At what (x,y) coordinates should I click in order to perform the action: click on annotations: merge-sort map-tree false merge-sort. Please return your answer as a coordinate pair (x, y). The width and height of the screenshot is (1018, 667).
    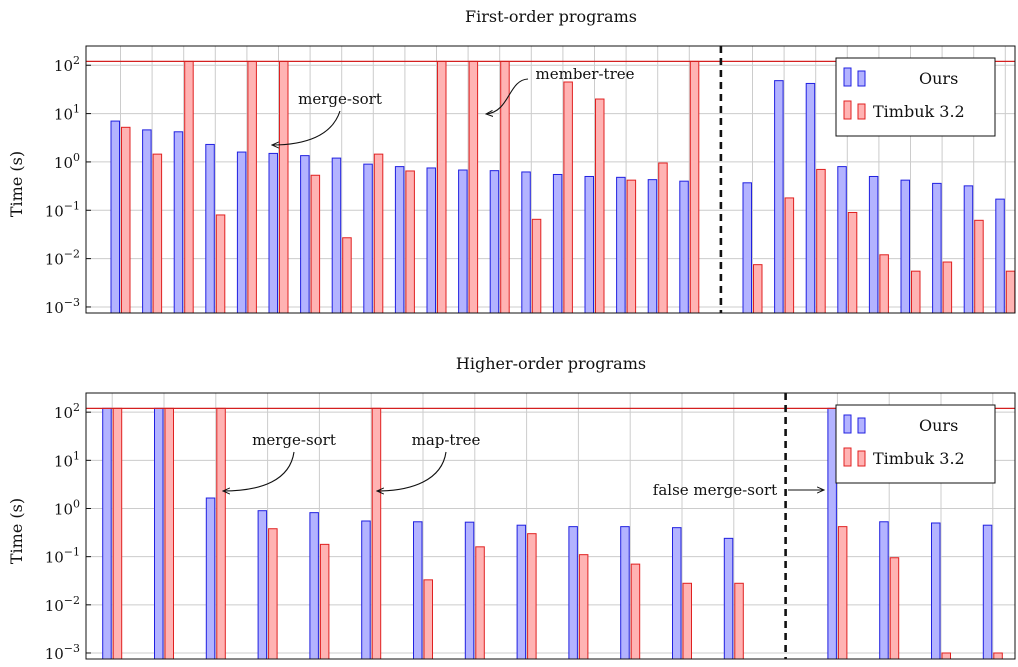
    Looking at the image, I should click on (523, 465).